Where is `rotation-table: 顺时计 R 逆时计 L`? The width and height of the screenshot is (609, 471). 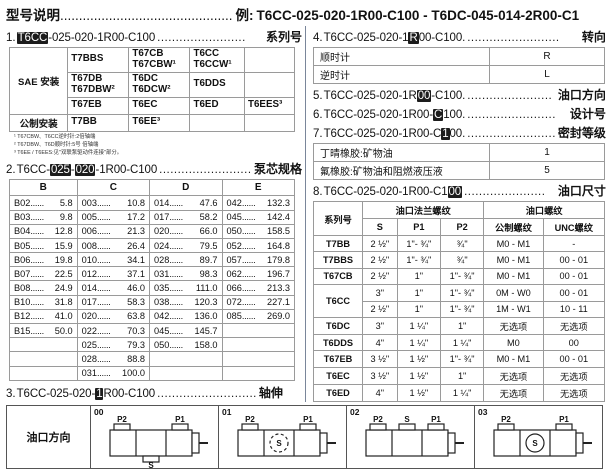
rotation-table: 顺时计 R 逆时计 L is located at coordinates (459, 65).